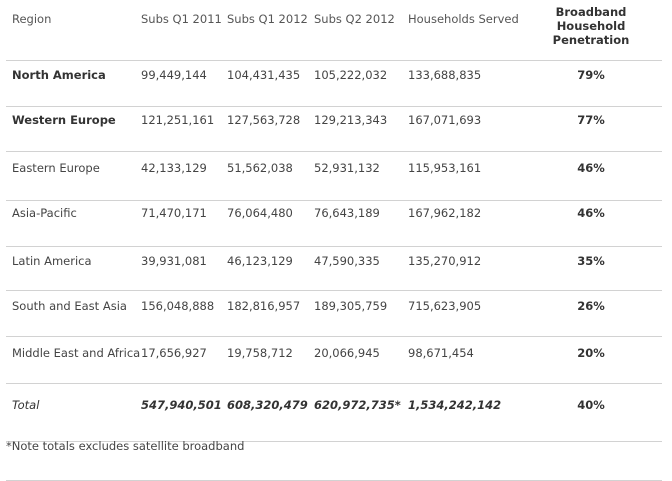 This screenshot has height=481, width=672. Describe the element at coordinates (264, 120) in the screenshot. I see `subs-q1-2012-cell: 127,563,728` at that location.